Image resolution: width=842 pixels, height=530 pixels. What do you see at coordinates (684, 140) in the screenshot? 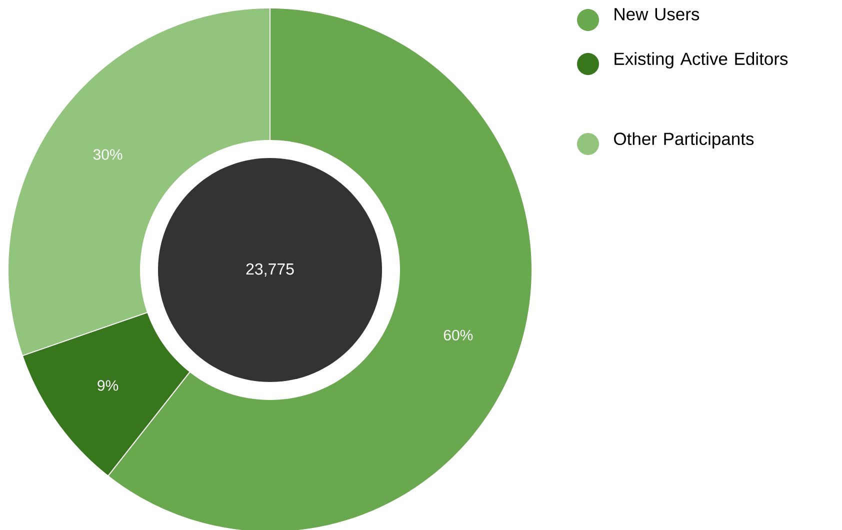
I see `legend-label: Other Participants` at bounding box center [684, 140].